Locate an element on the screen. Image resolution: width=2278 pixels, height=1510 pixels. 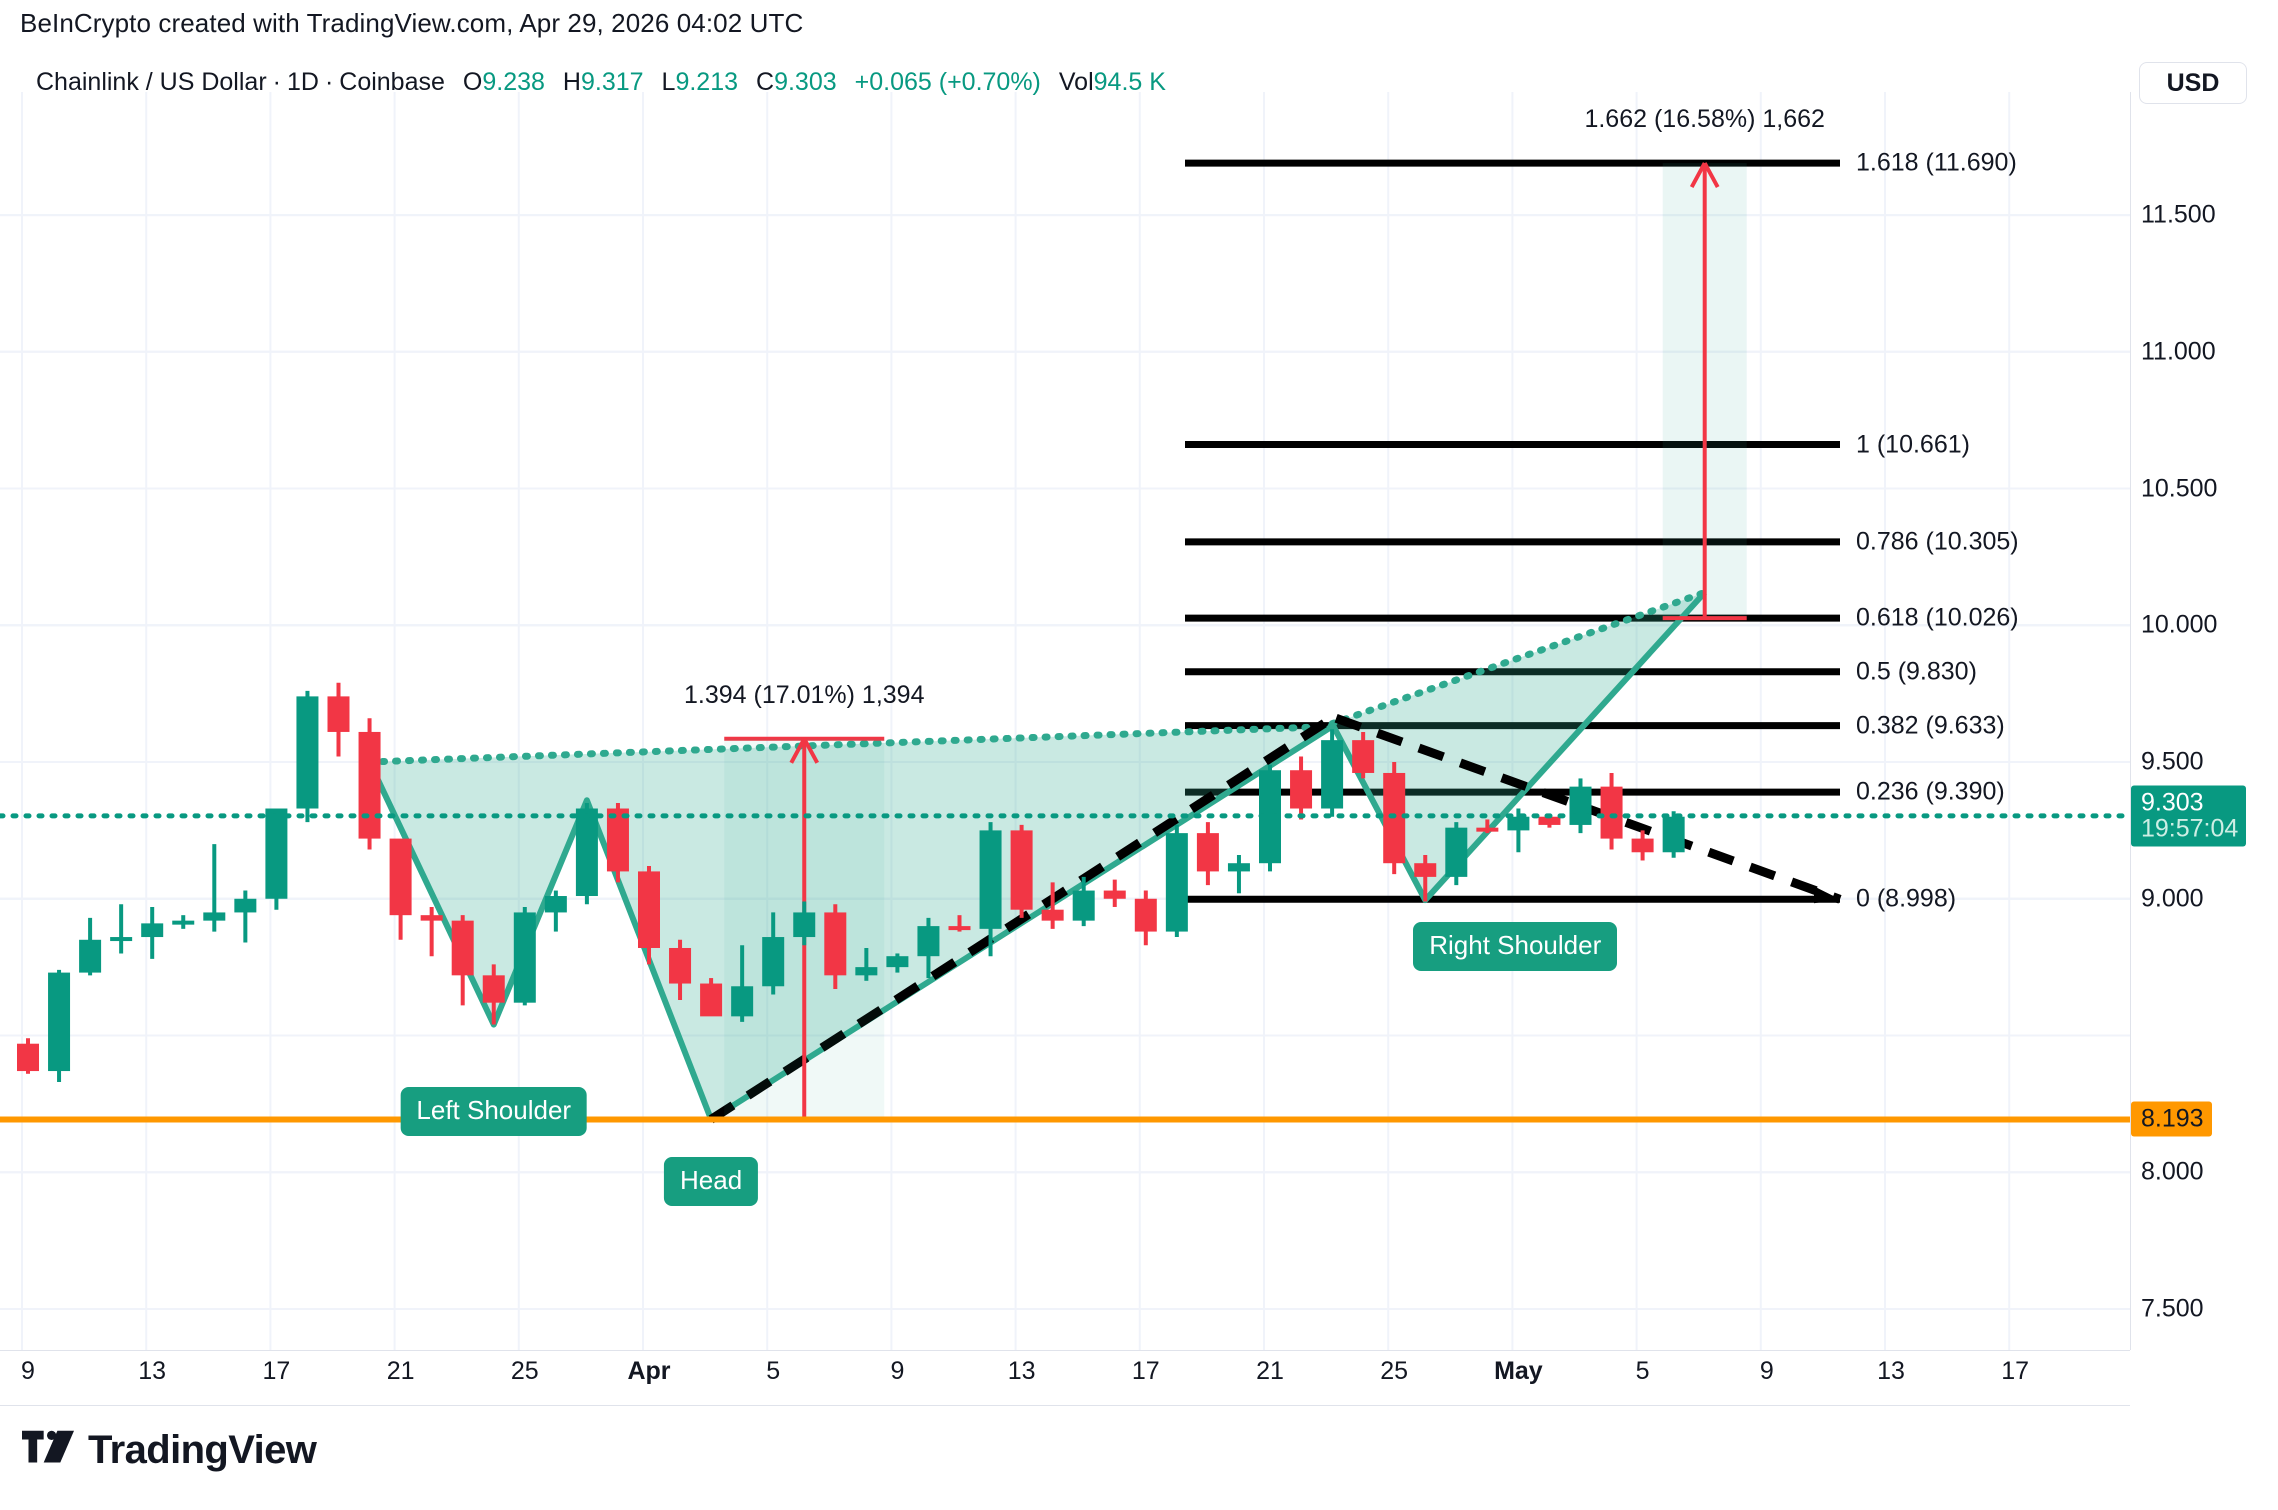
last-price-label: 9.303 19:57:04 is located at coordinates (2189, 816).